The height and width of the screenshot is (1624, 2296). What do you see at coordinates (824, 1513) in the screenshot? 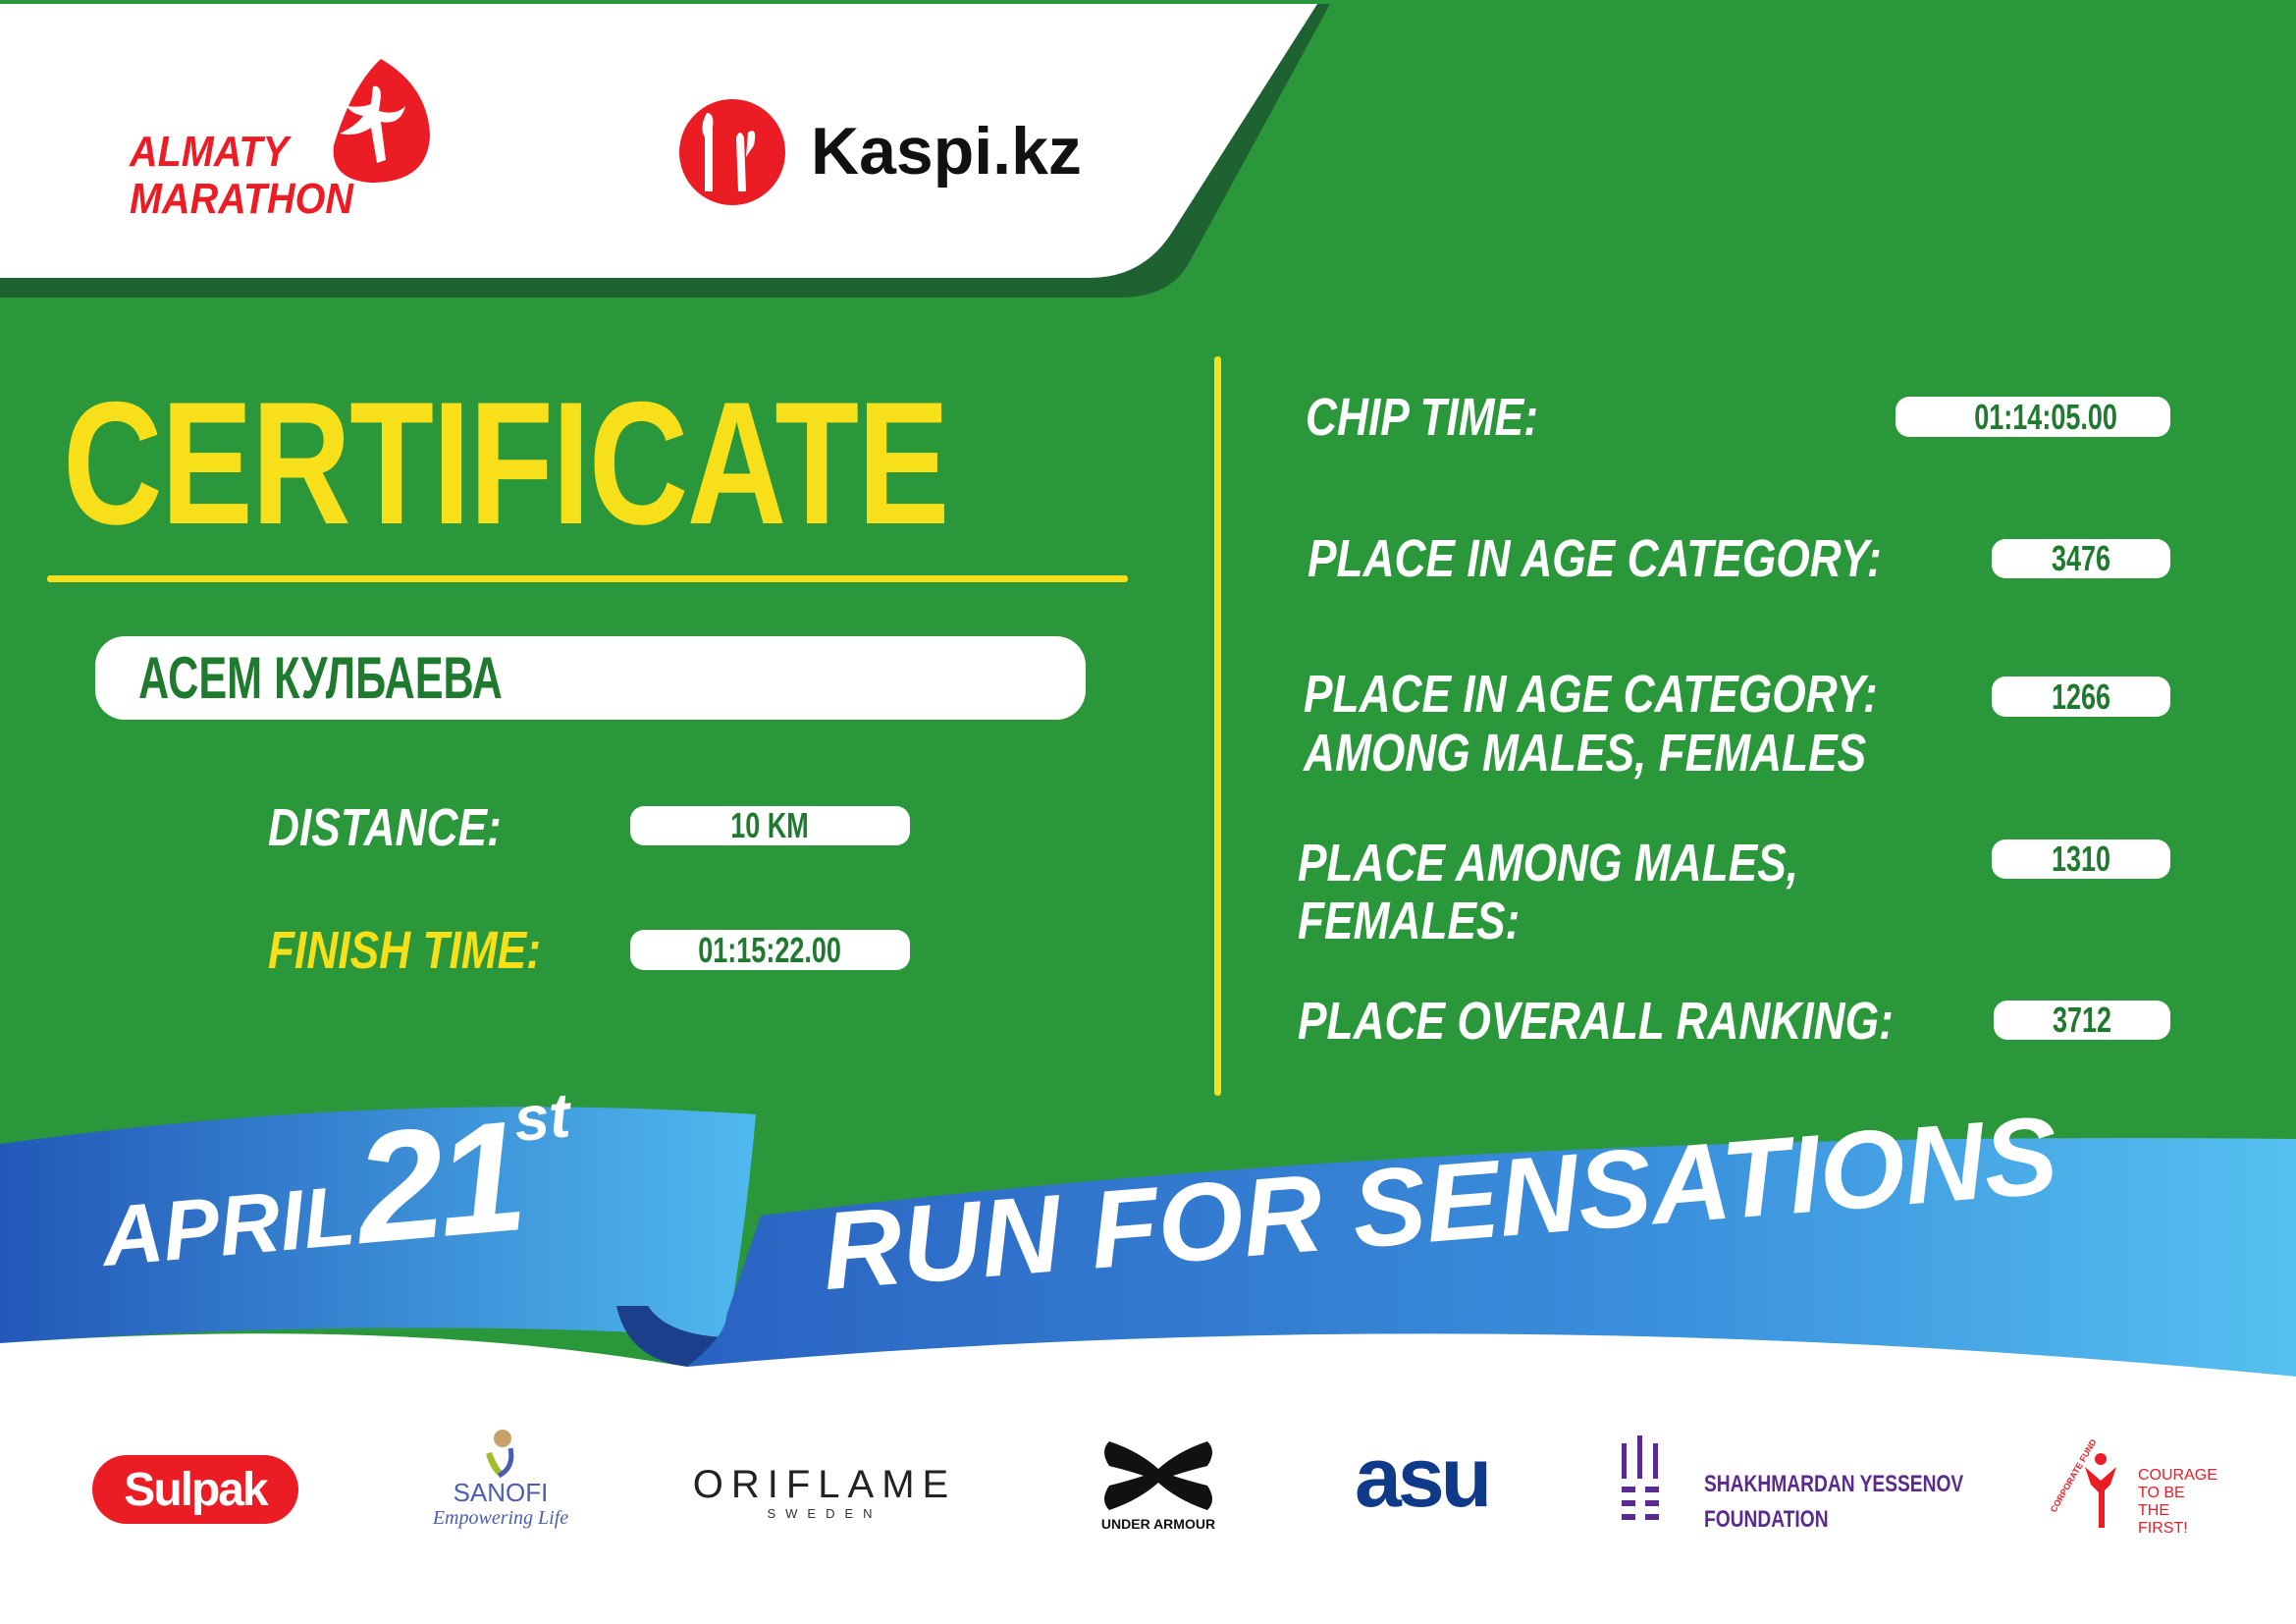
I see `oriflame-logo-sub: SWEDEN` at bounding box center [824, 1513].